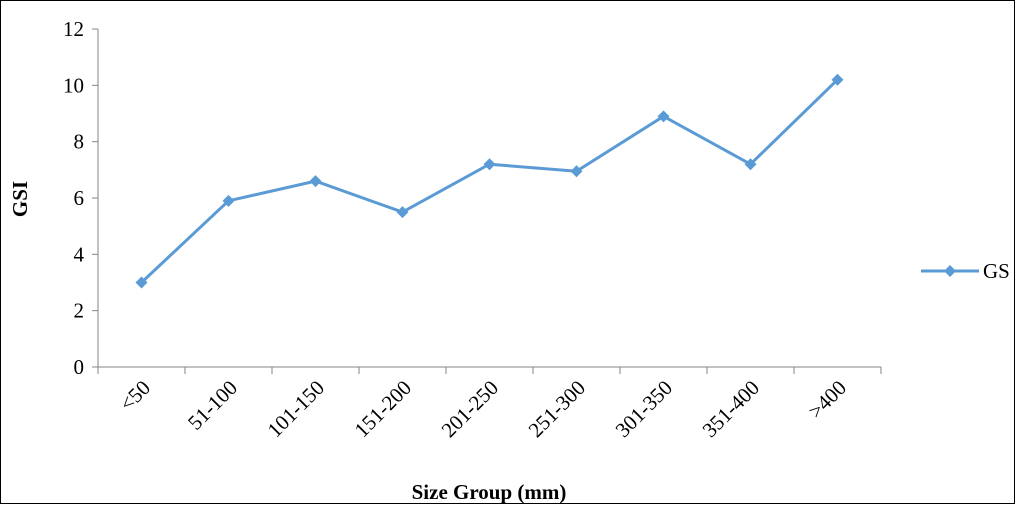  I want to click on legend: GS, so click(965, 271).